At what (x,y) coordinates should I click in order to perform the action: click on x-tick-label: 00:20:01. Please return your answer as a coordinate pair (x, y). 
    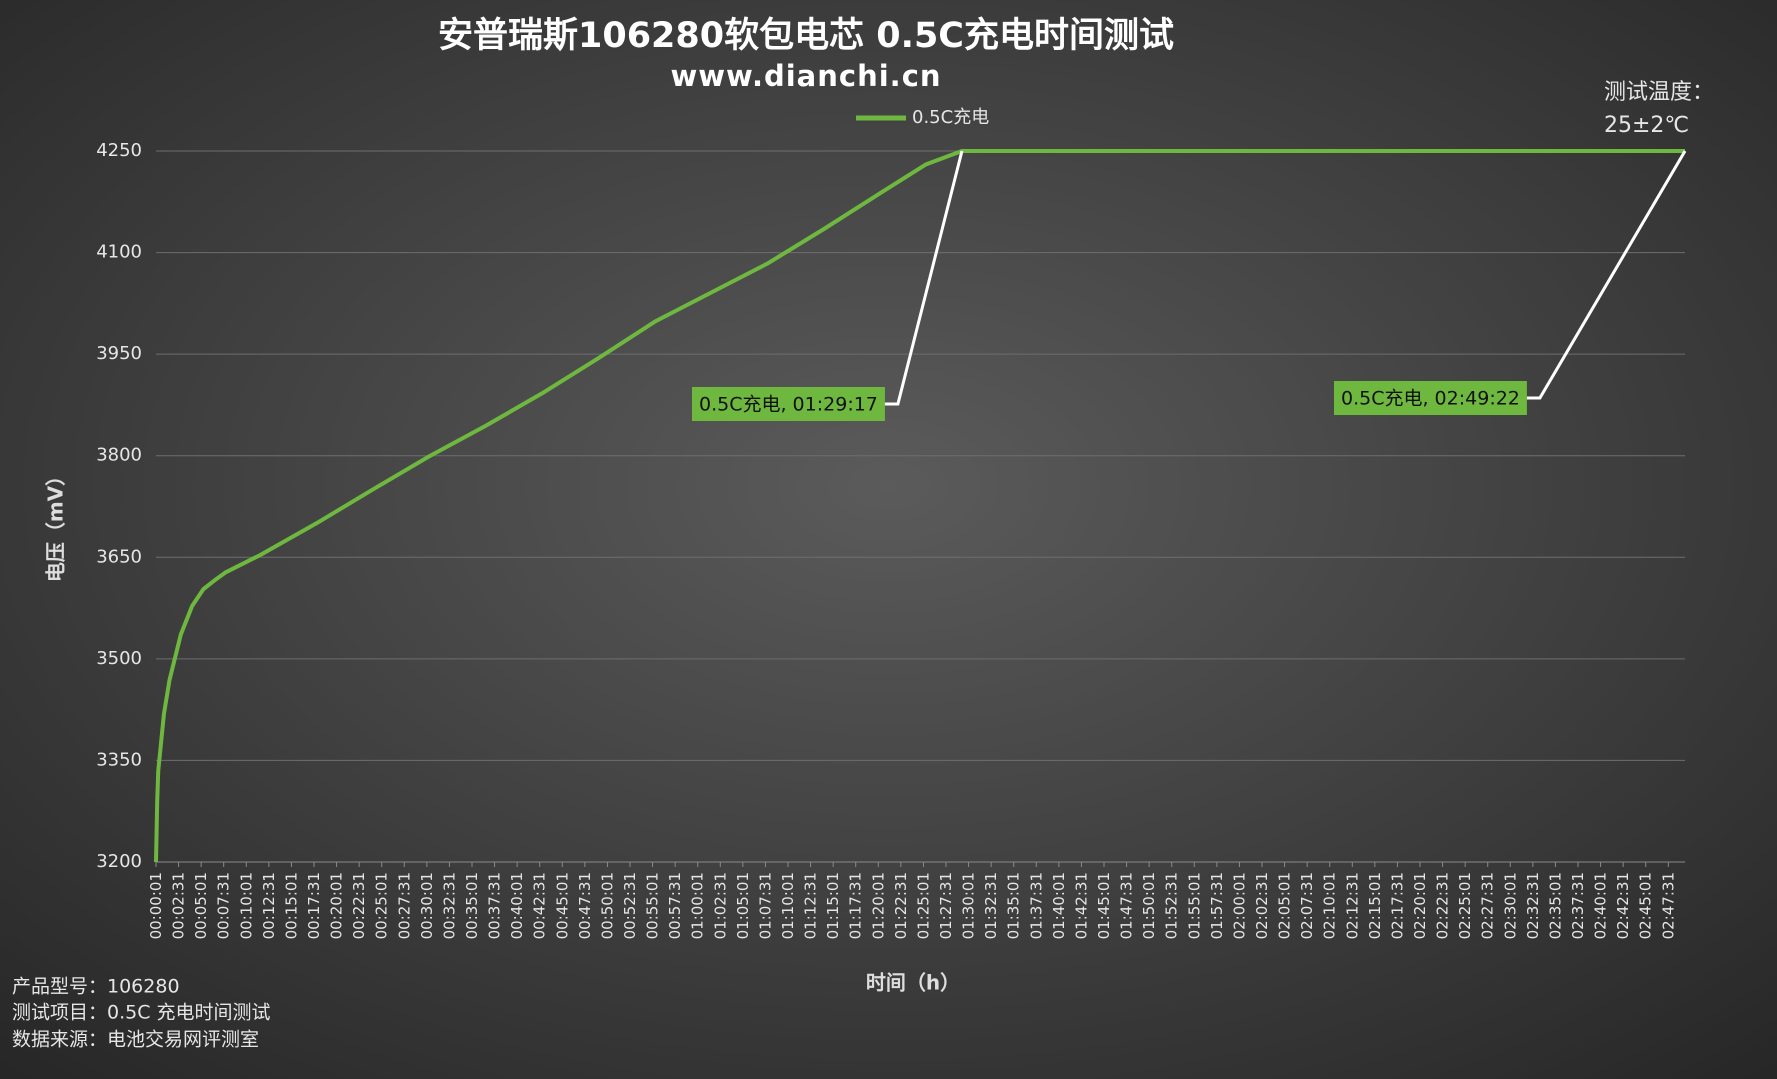
    Looking at the image, I should click on (337, 905).